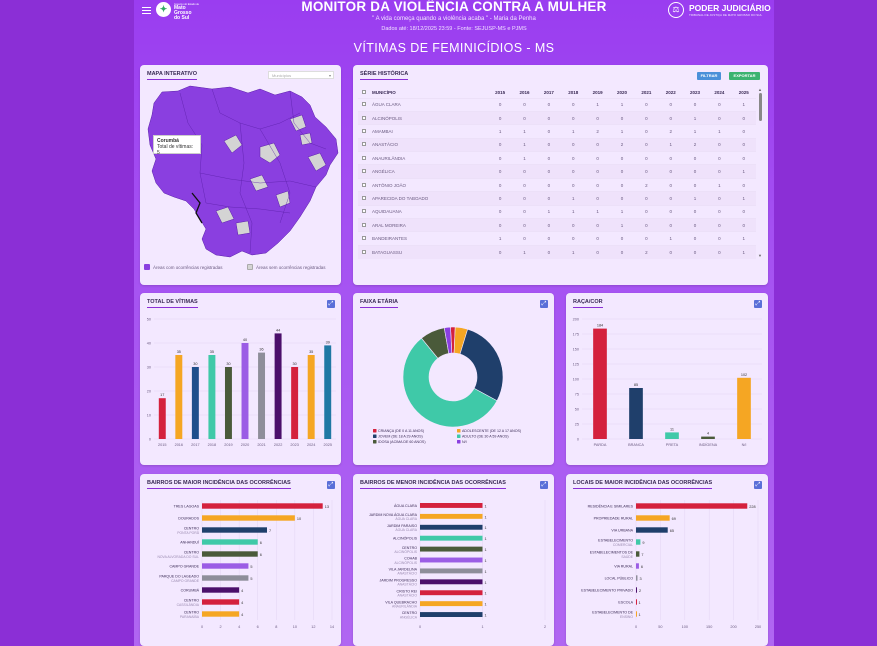 Image resolution: width=877 pixels, height=646 pixels. Describe the element at coordinates (202, 627) in the screenshot. I see `x-tick-label: 0` at that location.